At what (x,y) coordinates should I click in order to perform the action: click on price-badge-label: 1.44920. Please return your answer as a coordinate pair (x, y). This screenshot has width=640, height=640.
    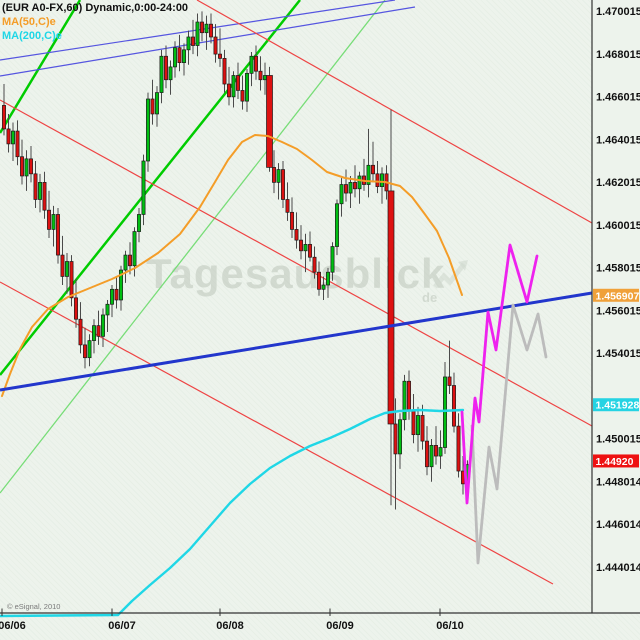
    Looking at the image, I should click on (615, 462).